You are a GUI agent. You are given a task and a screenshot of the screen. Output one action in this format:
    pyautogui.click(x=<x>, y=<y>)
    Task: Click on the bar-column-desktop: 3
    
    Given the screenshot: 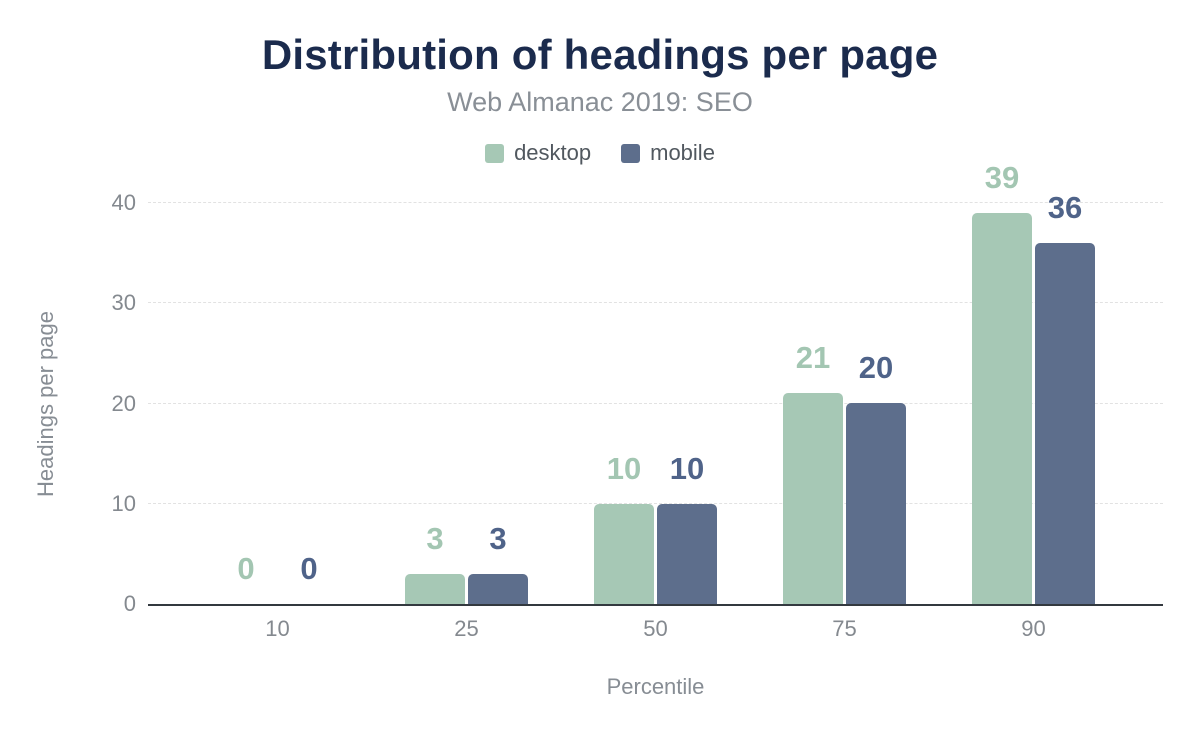 What is the action you would take?
    pyautogui.click(x=435, y=403)
    